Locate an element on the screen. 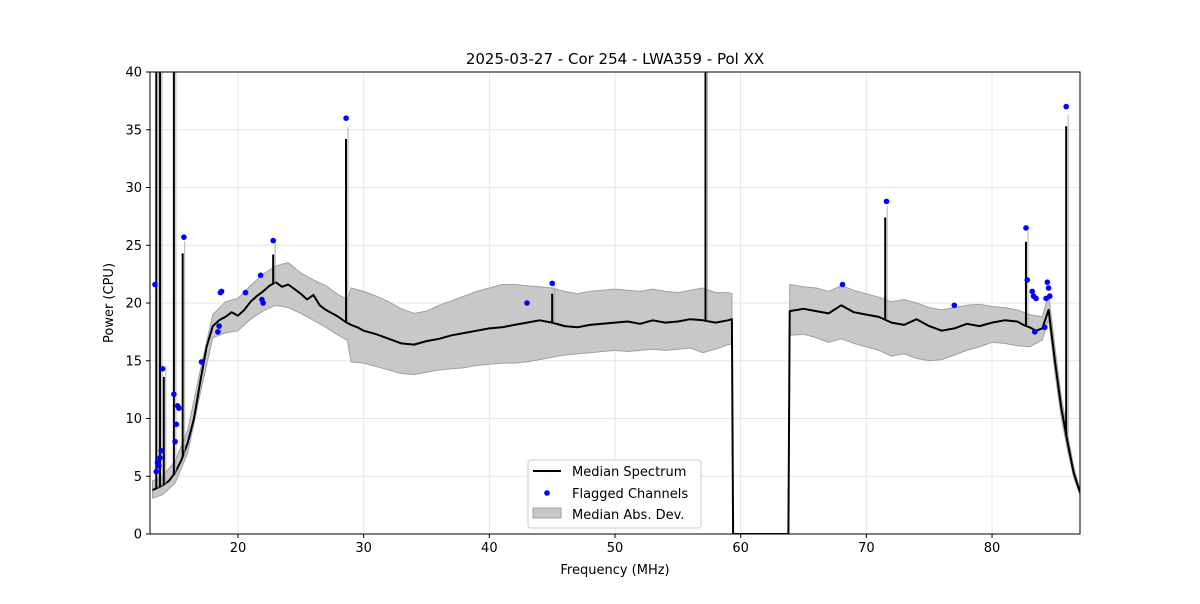 This screenshot has width=1200, height=604. legend-label-median: Median Spectrum is located at coordinates (629, 472).